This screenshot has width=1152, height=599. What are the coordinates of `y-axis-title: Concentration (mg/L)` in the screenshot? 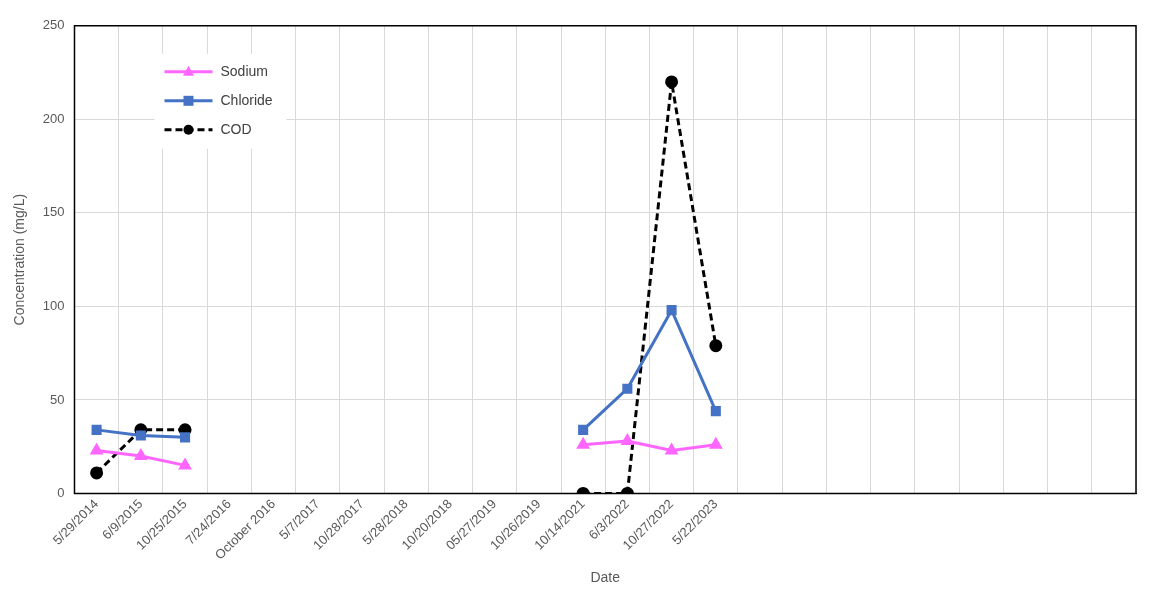 It's located at (19, 259).